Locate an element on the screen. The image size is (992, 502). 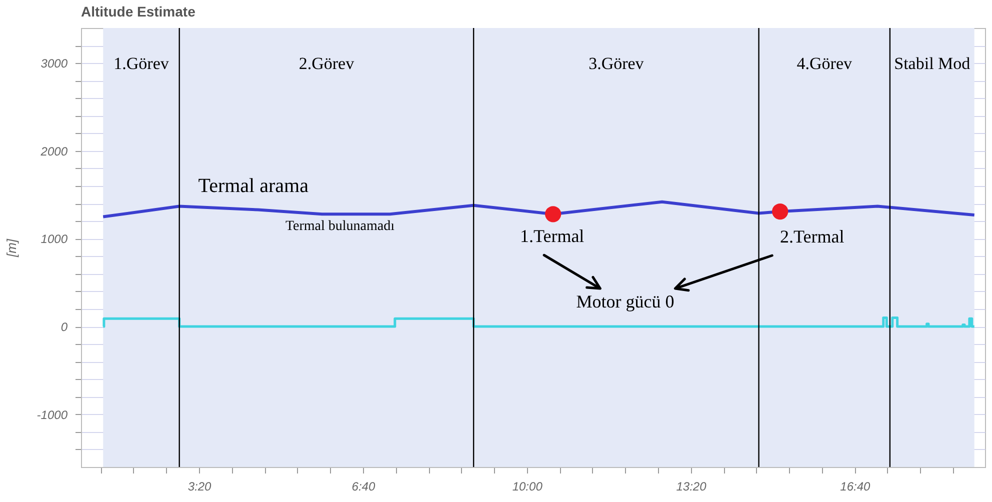
annotation: 2.Termal is located at coordinates (812, 236).